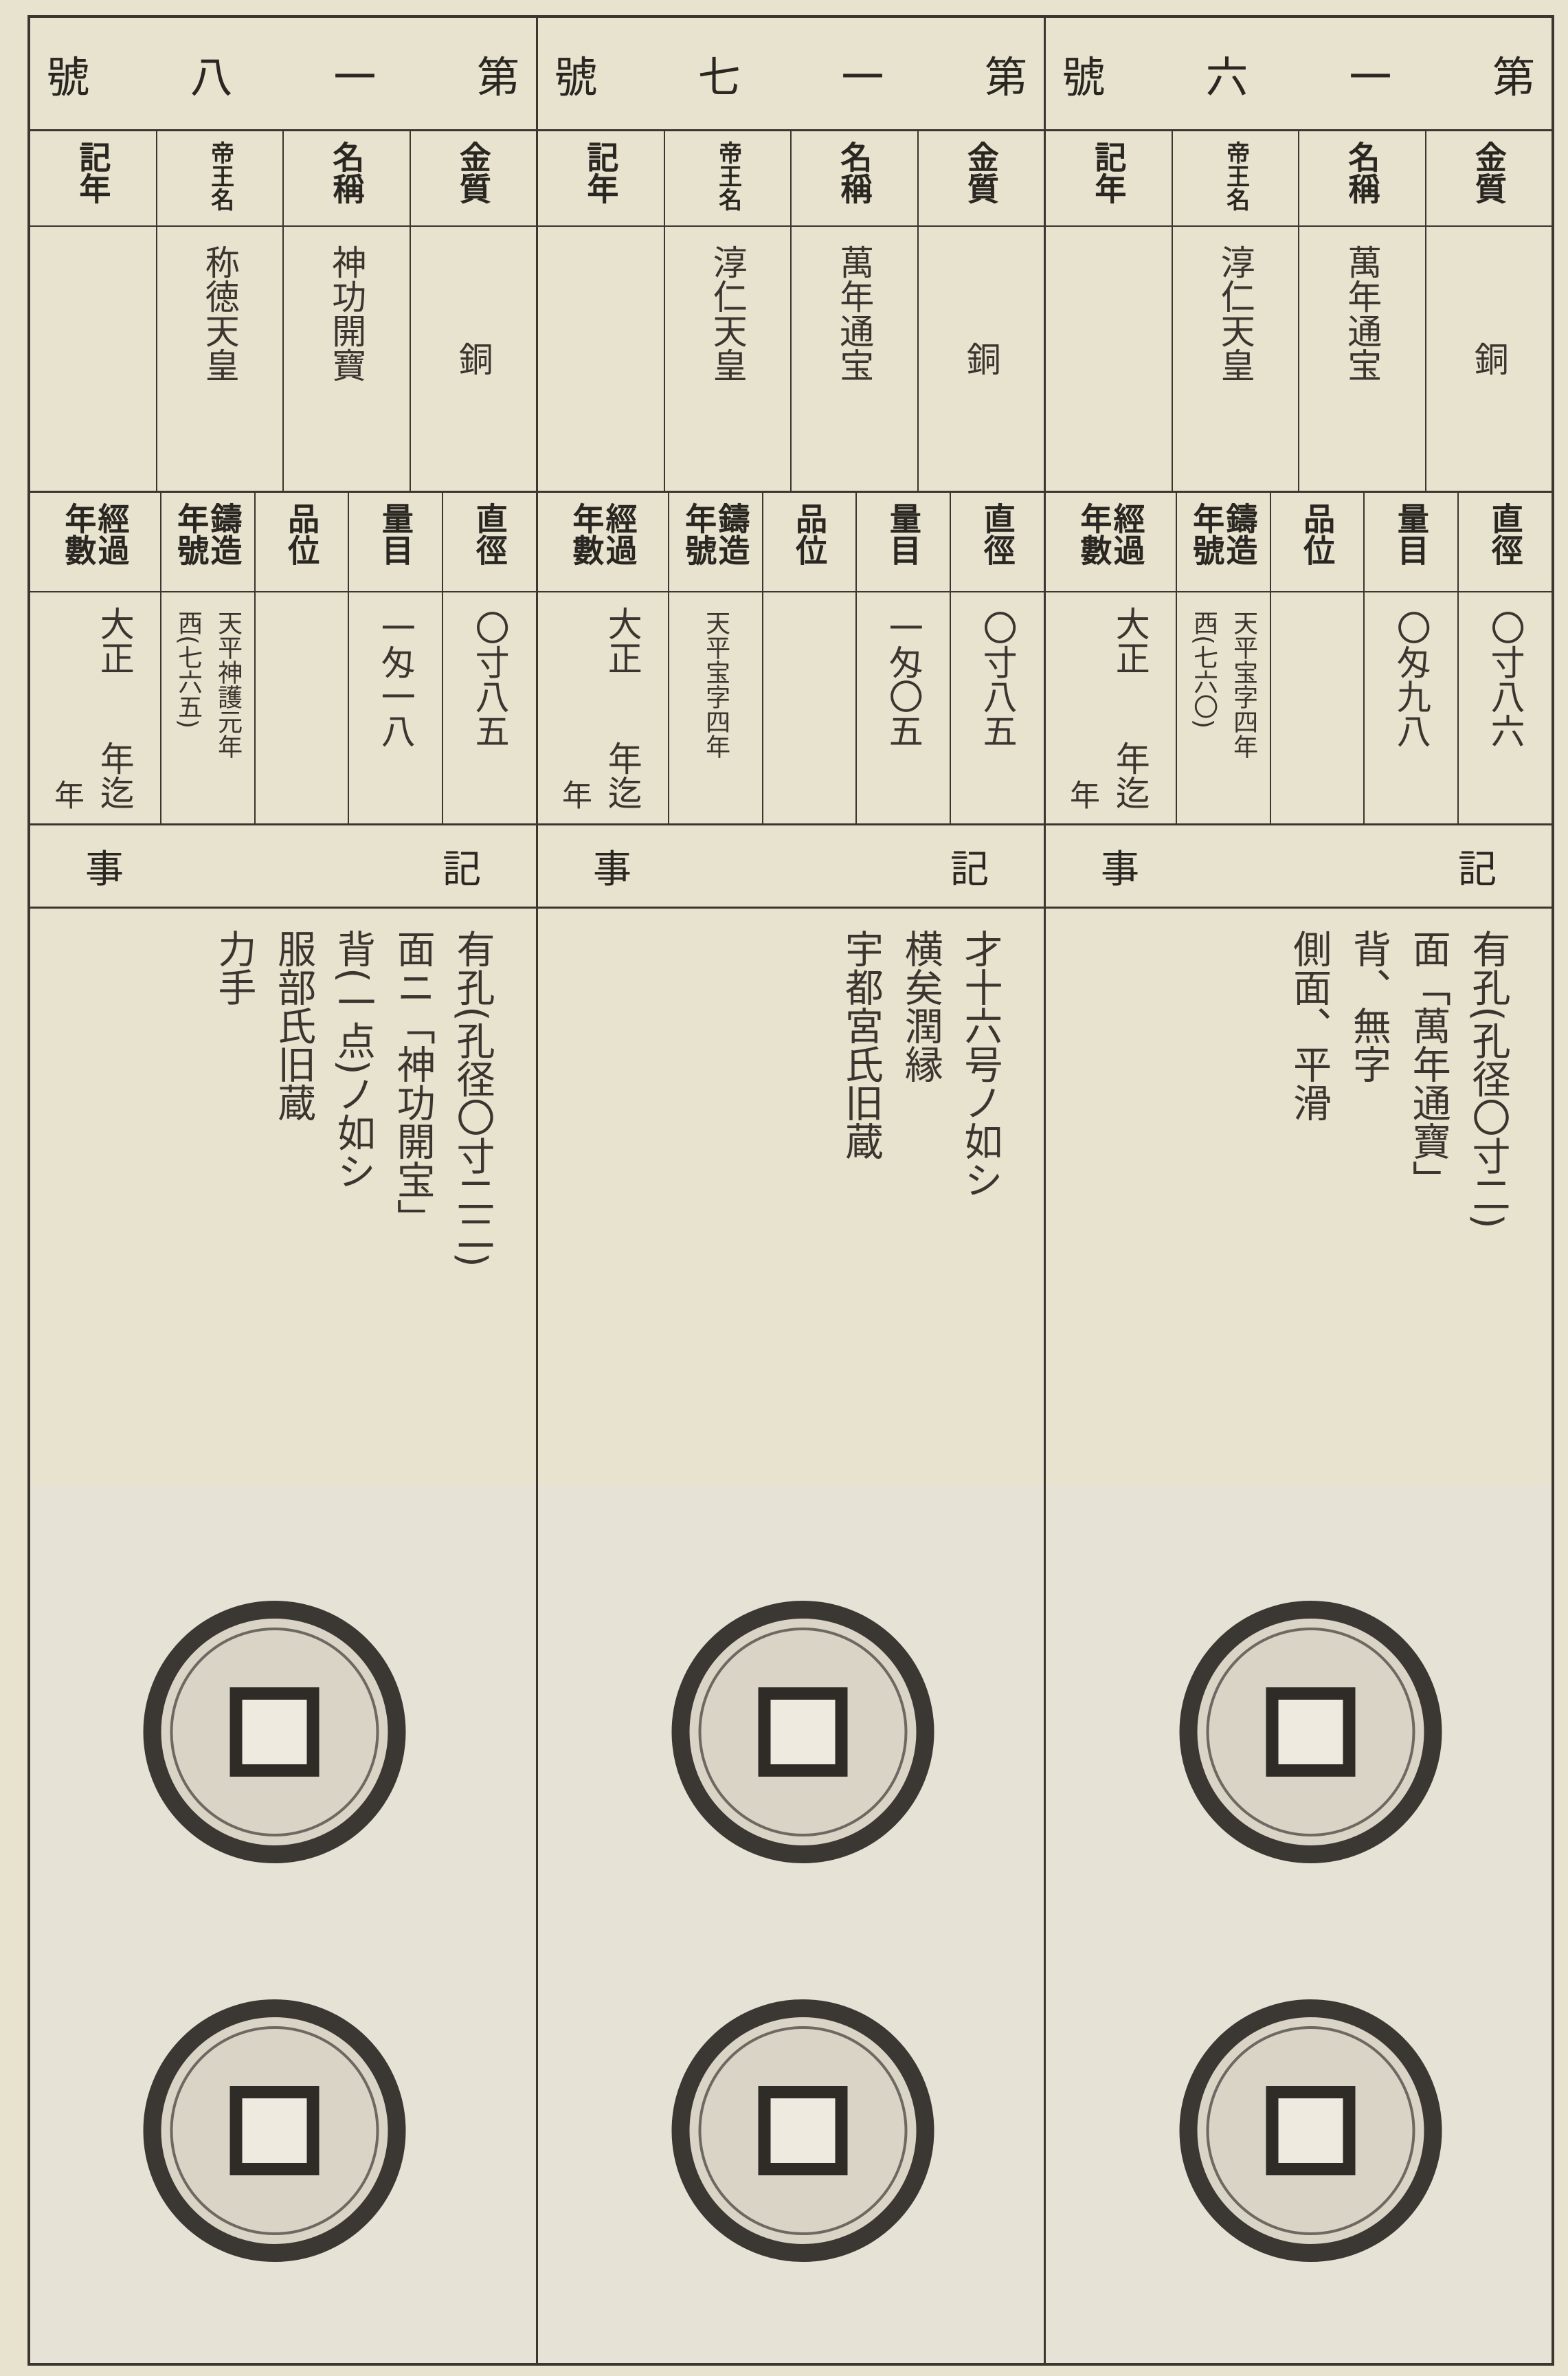 Image resolution: width=1568 pixels, height=2376 pixels. What do you see at coordinates (353, 1059) in the screenshot?
I see `note-line: 背(一点)ノ如シ` at bounding box center [353, 1059].